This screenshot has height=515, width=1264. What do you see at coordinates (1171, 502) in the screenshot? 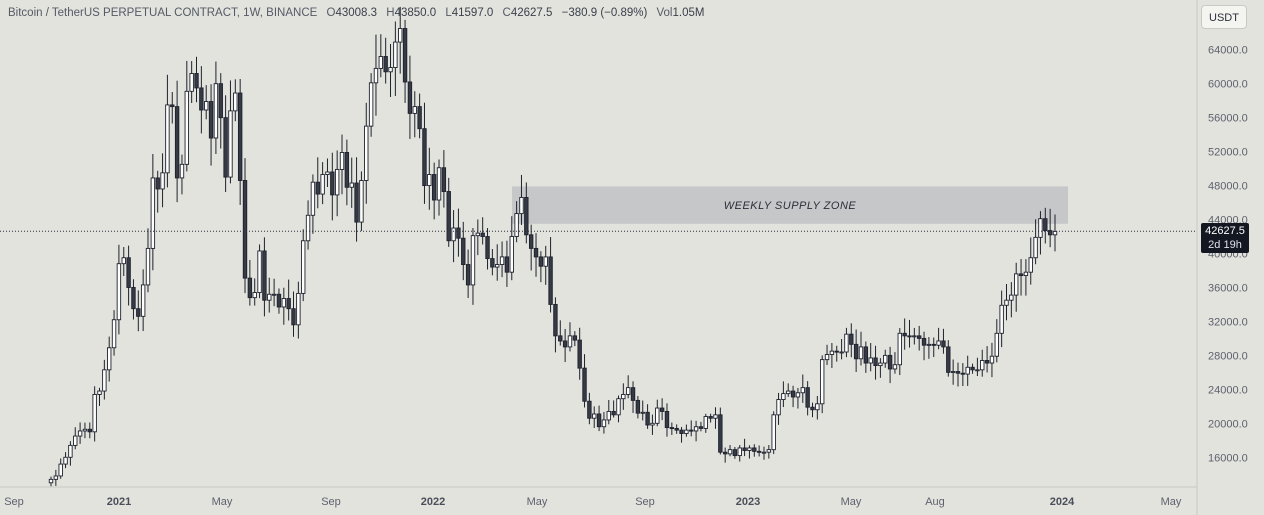
I see `time-tick-label: May` at bounding box center [1171, 502].